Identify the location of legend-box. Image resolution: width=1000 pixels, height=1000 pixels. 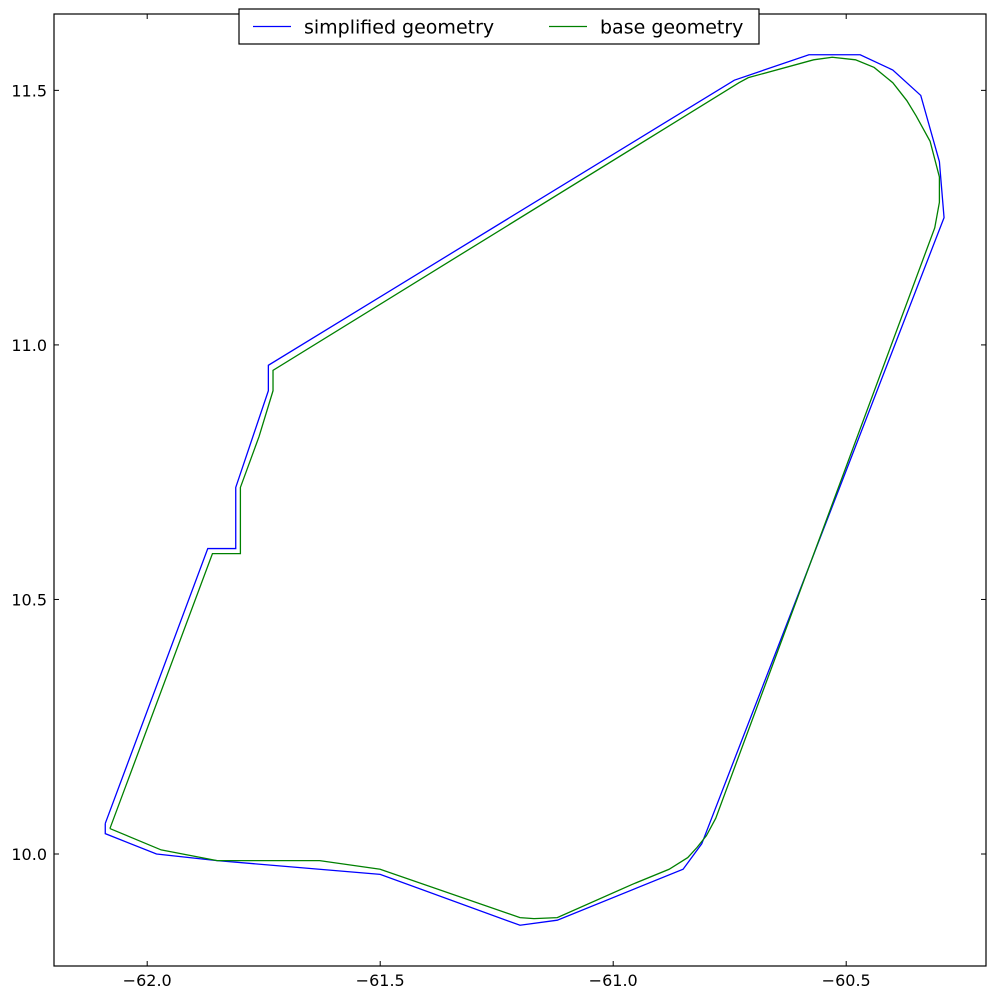
(499, 26).